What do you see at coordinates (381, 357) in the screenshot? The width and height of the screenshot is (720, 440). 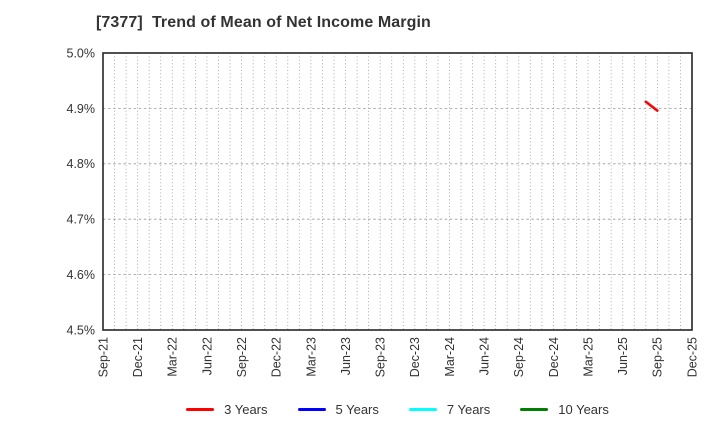 I see `x-tick-label: Sep-23` at bounding box center [381, 357].